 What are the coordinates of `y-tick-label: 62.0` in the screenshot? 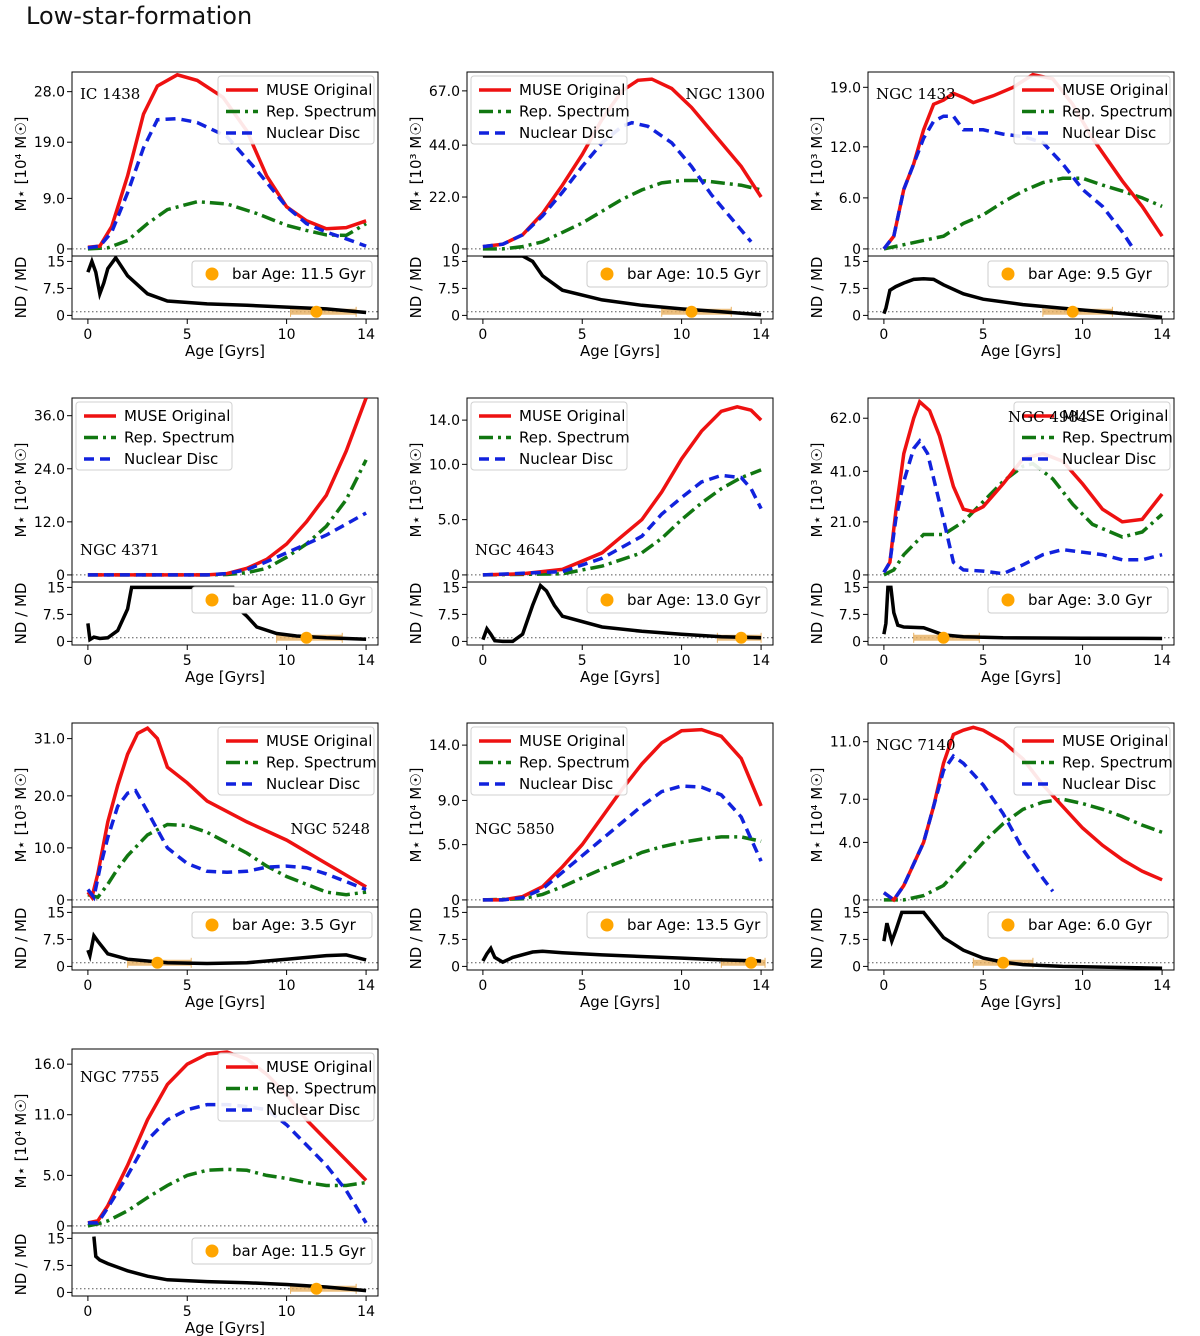 It's located at (845, 419).